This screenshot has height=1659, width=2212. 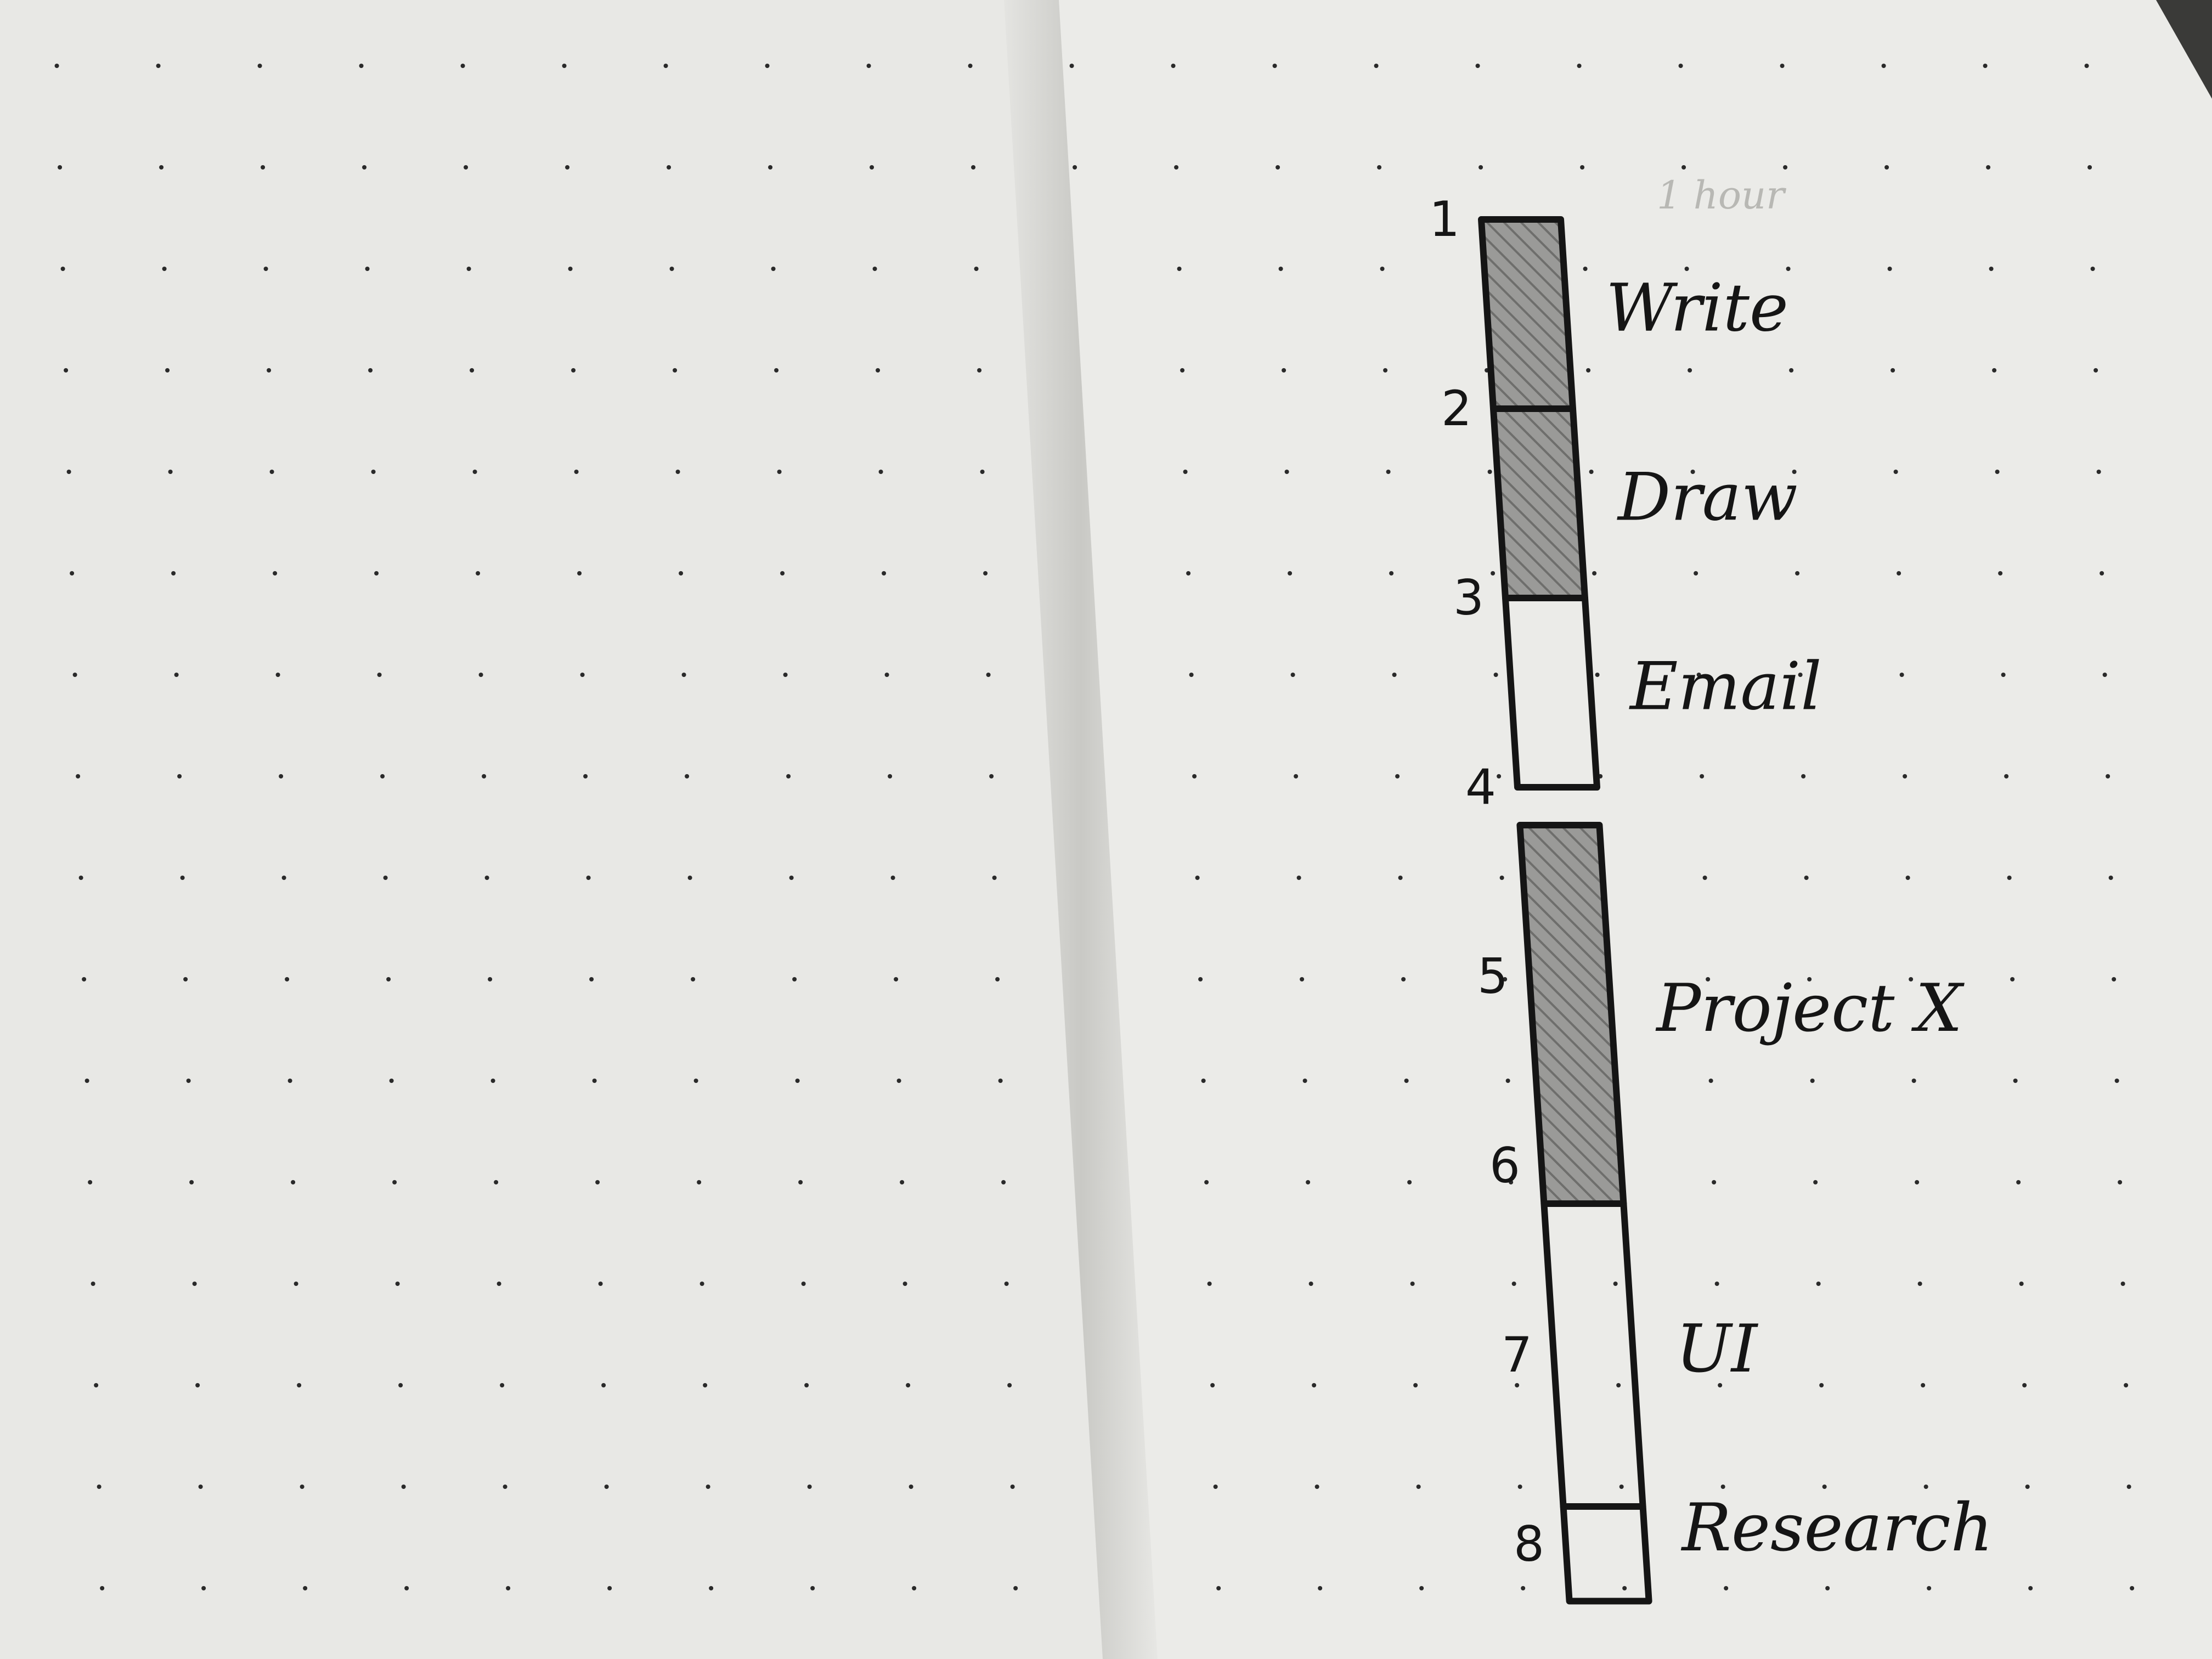 I want to click on hour-mark-7: 7, so click(x=1517, y=1355).